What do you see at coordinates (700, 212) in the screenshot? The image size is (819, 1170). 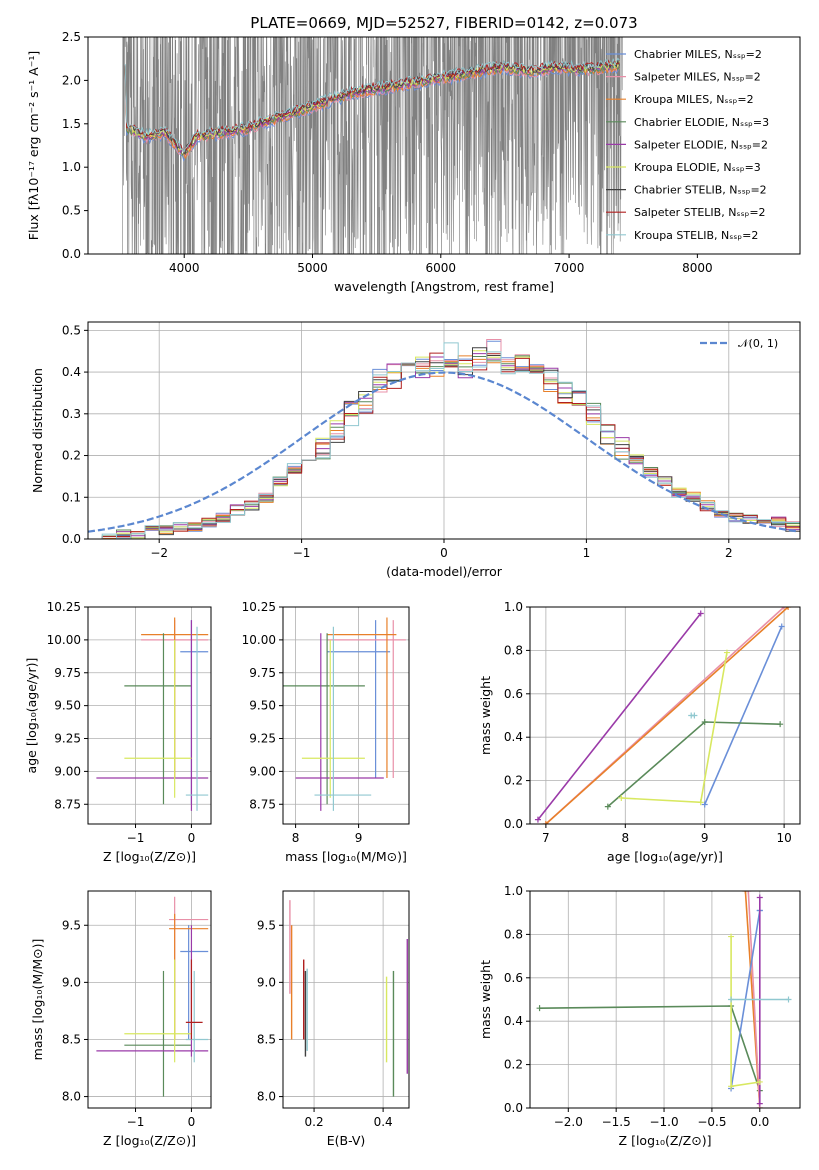 I see `spectrum-legend-entry: Salpeter STELIB, Nₛₛₚ=2` at bounding box center [700, 212].